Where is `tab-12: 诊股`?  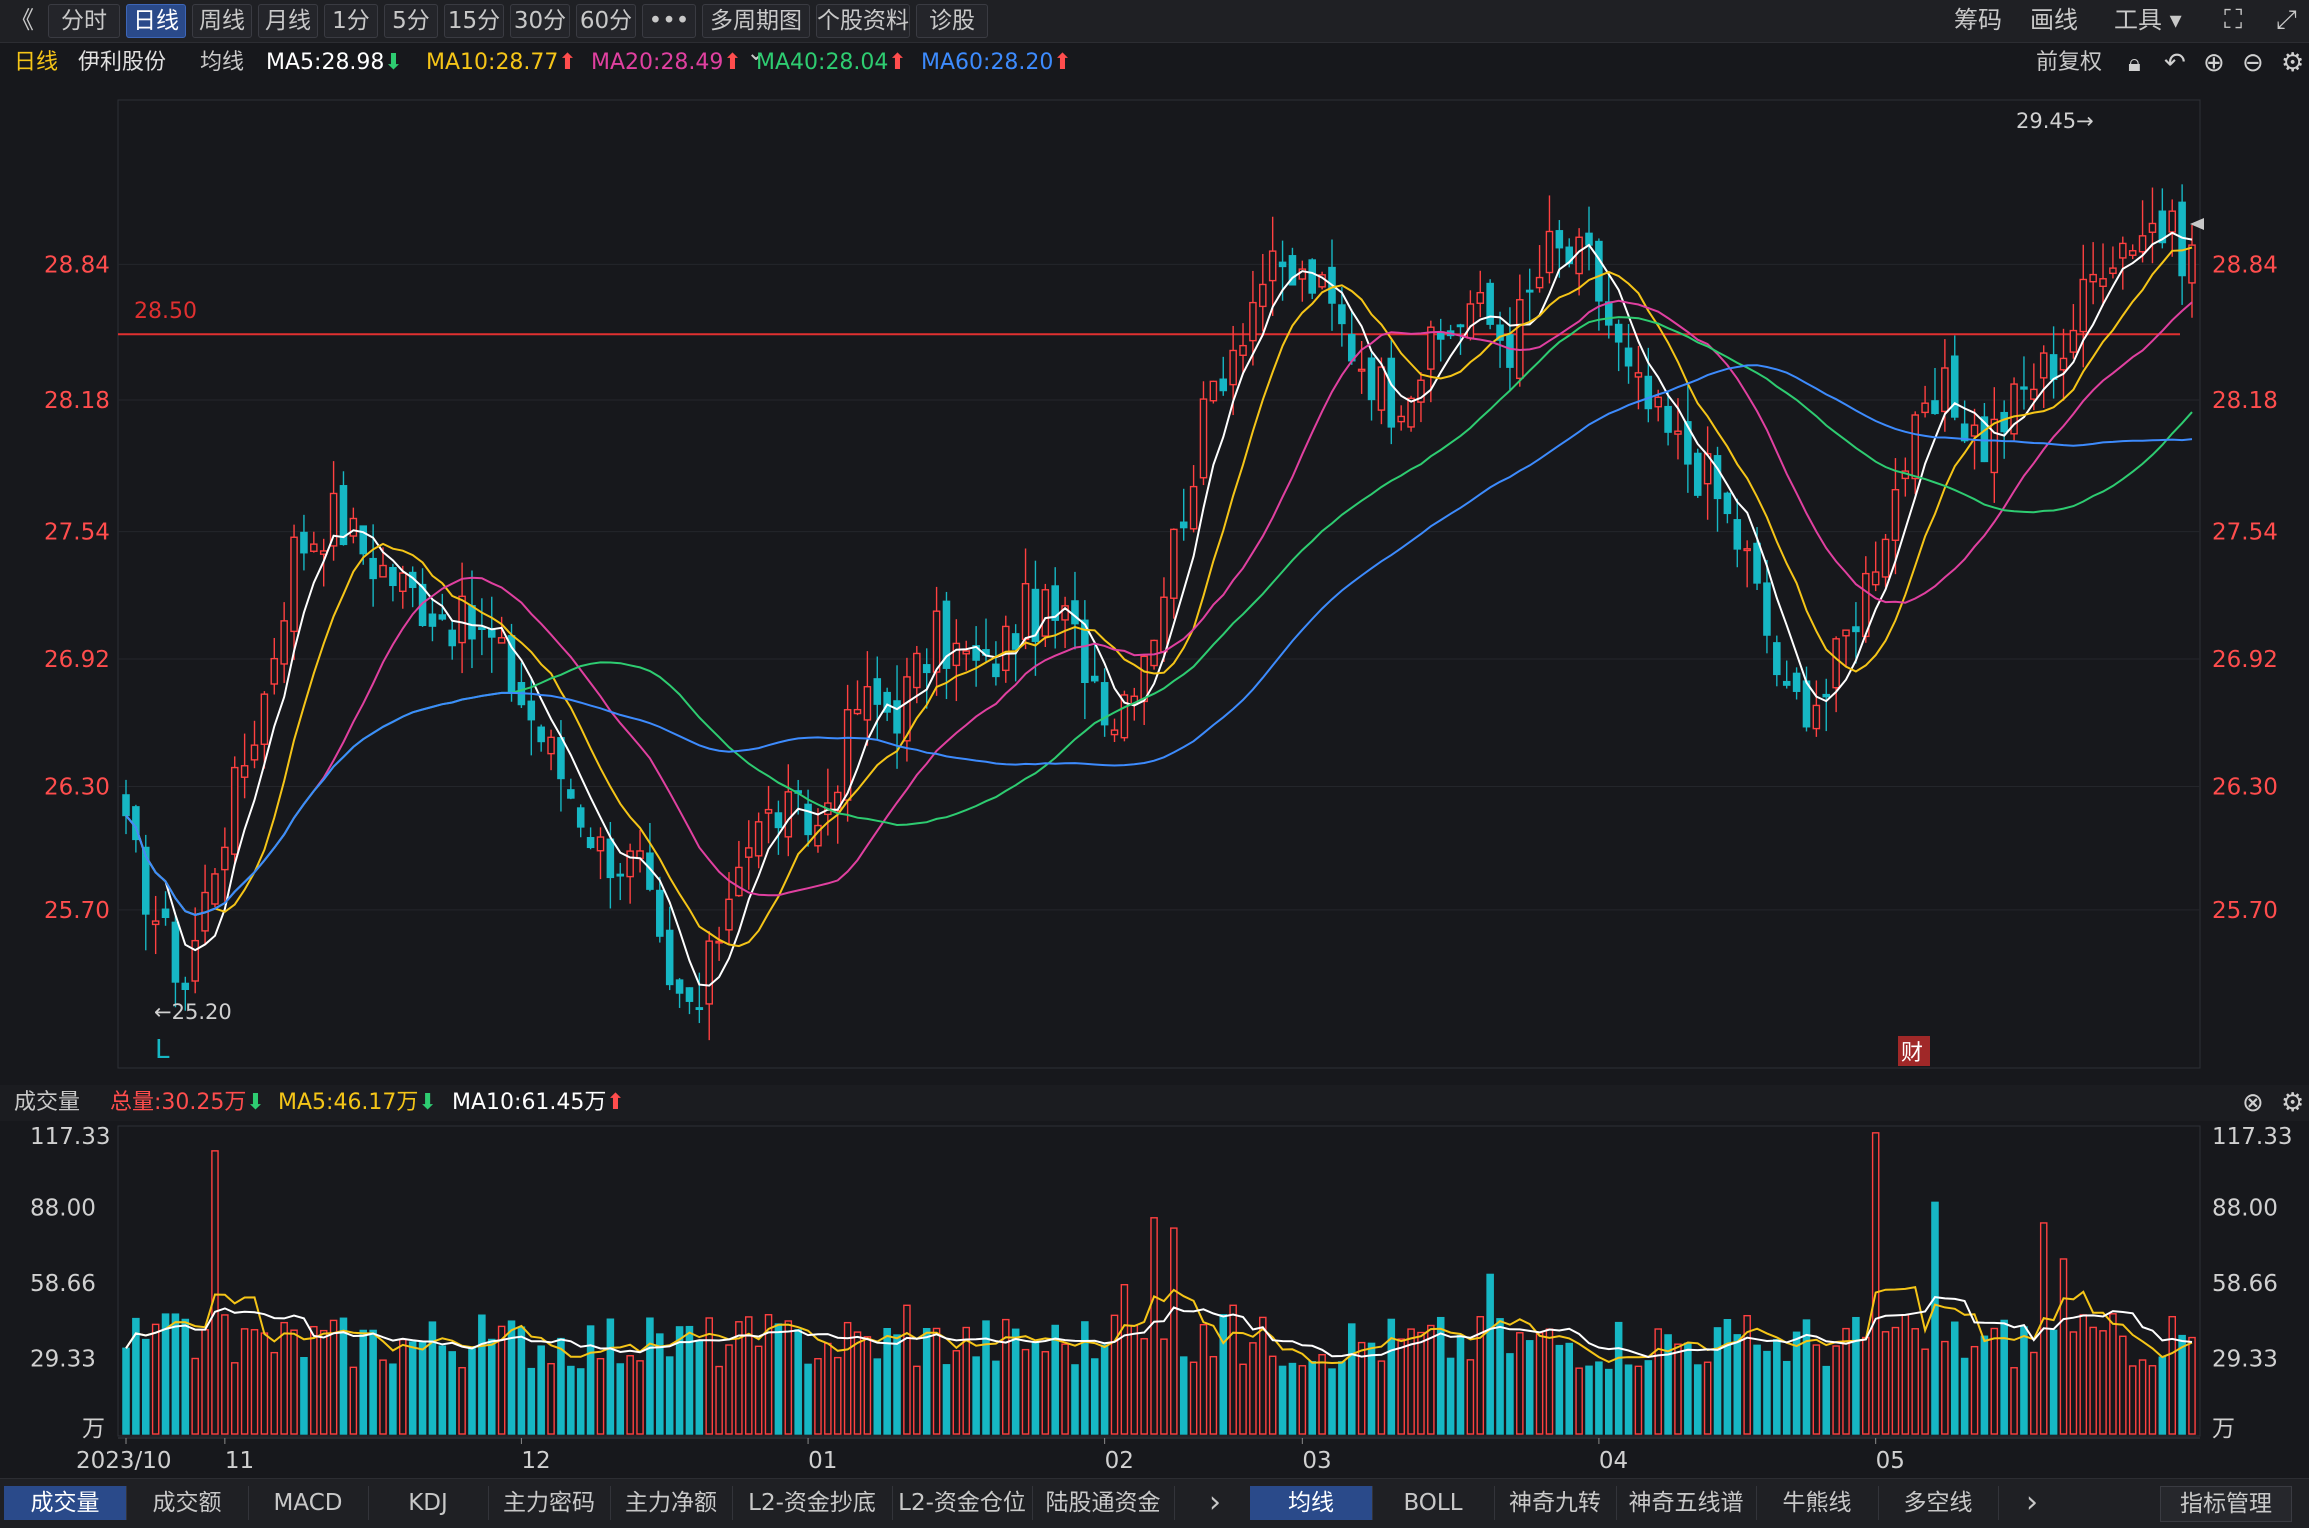
tab-12: 诊股 is located at coordinates (952, 21).